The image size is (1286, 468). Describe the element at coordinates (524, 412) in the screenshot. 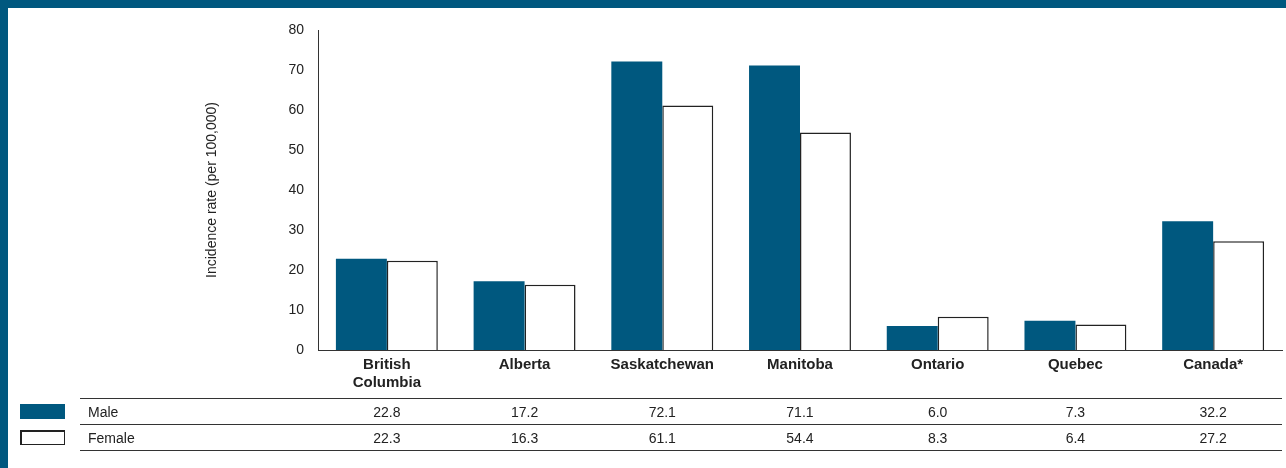

I see `data-label: 17.2` at that location.